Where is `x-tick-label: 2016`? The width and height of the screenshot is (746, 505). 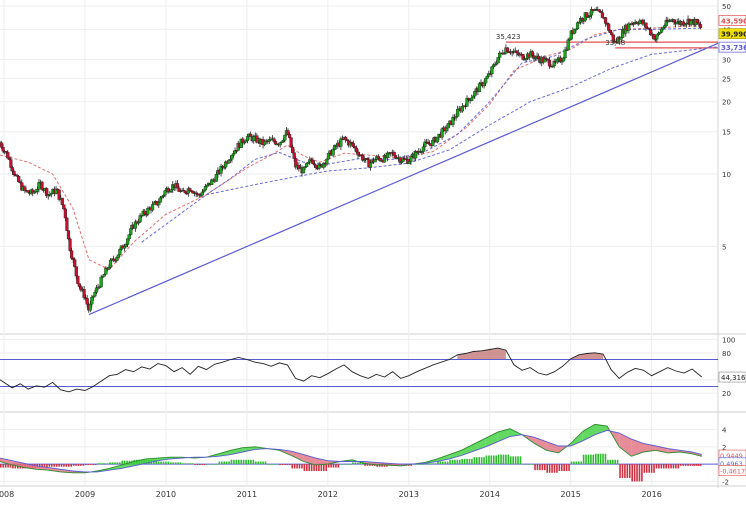
x-tick-label: 2016 is located at coordinates (651, 494).